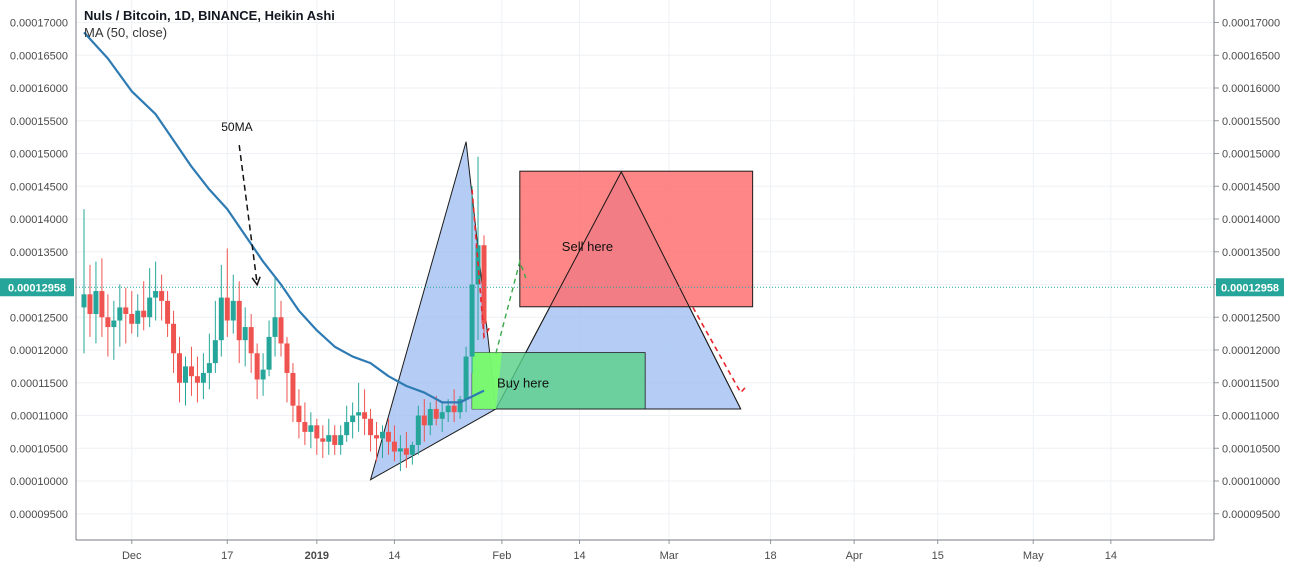 The image size is (1290, 566). I want to click on time-tick-label: 15, so click(938, 556).